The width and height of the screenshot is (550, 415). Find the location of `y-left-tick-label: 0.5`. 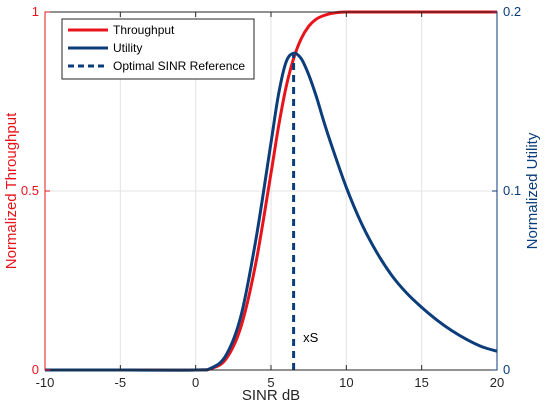

y-left-tick-label: 0.5 is located at coordinates (30, 190).